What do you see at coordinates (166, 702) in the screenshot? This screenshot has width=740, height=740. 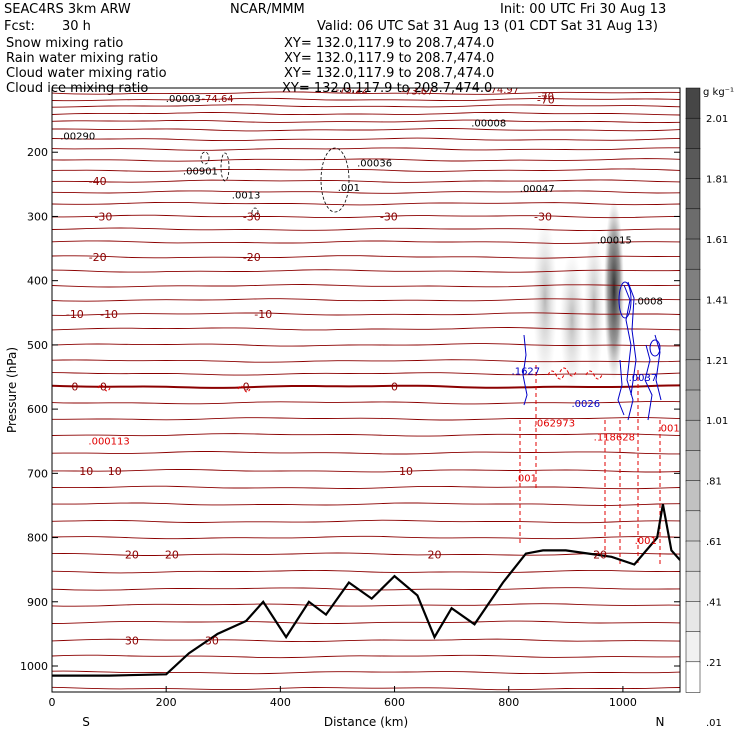 I see `x-tick-label: 200` at bounding box center [166, 702].